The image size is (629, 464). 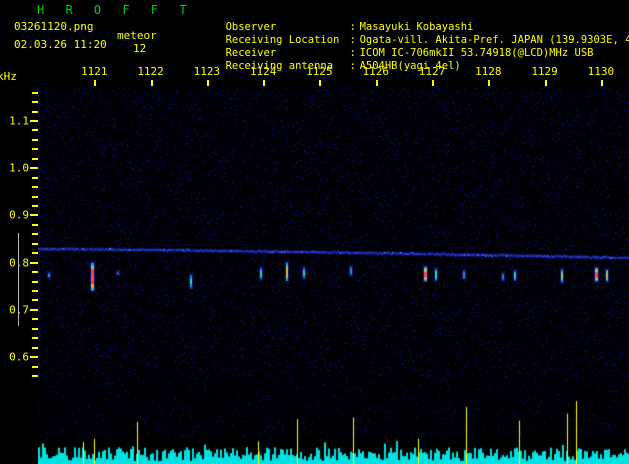 What do you see at coordinates (282, 40) in the screenshot?
I see `metadata-key: Receiving Location` at bounding box center [282, 40].